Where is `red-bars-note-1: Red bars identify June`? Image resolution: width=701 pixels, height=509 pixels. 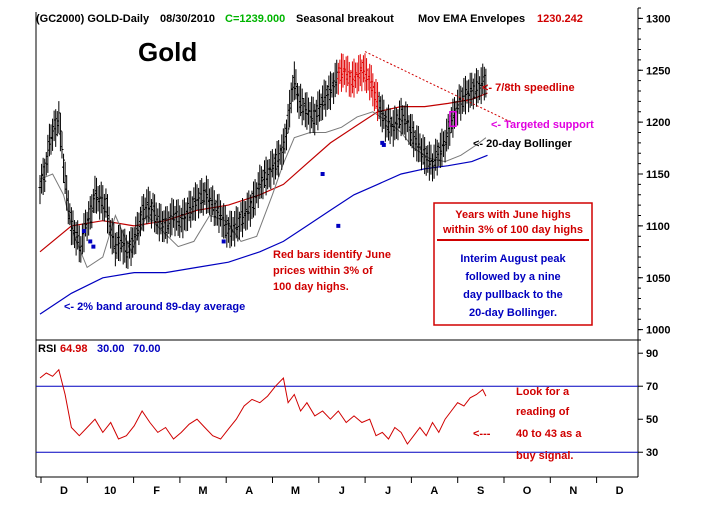
red-bars-note-1: Red bars identify June is located at coordinates (332, 255).